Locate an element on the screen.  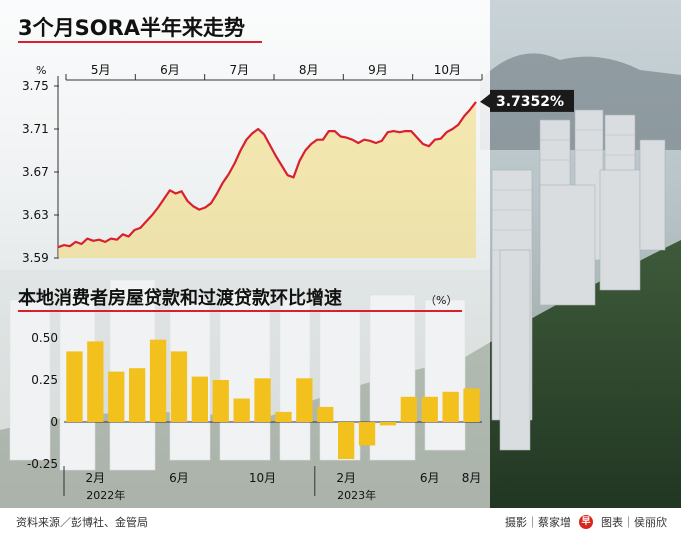
sora-y-tick-label: 3.59 is located at coordinates (35, 258).